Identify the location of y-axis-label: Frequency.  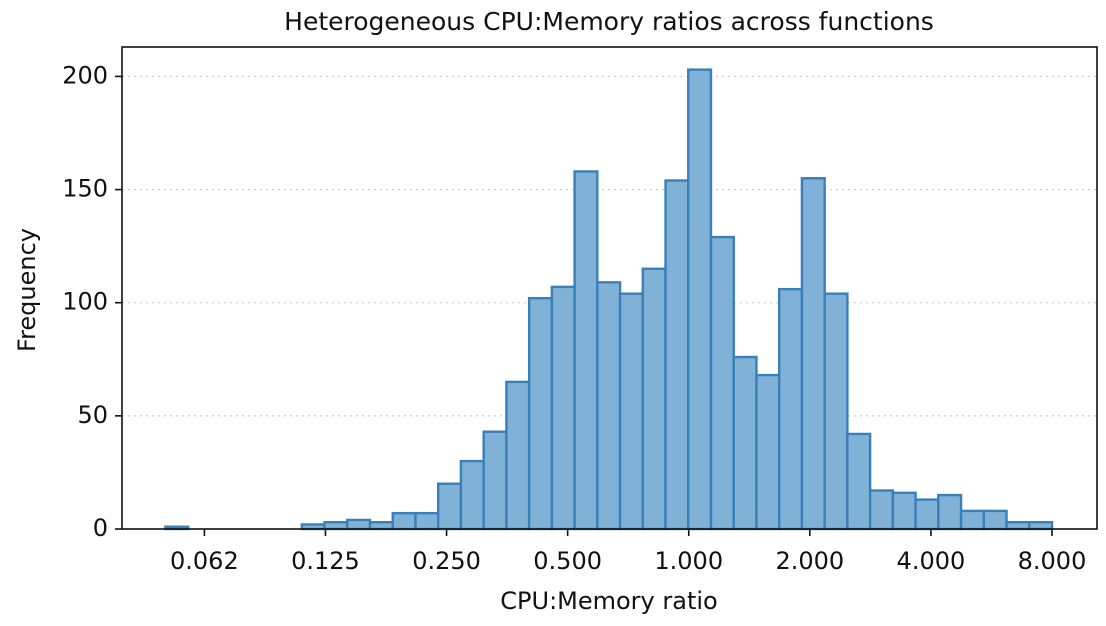
(27, 290).